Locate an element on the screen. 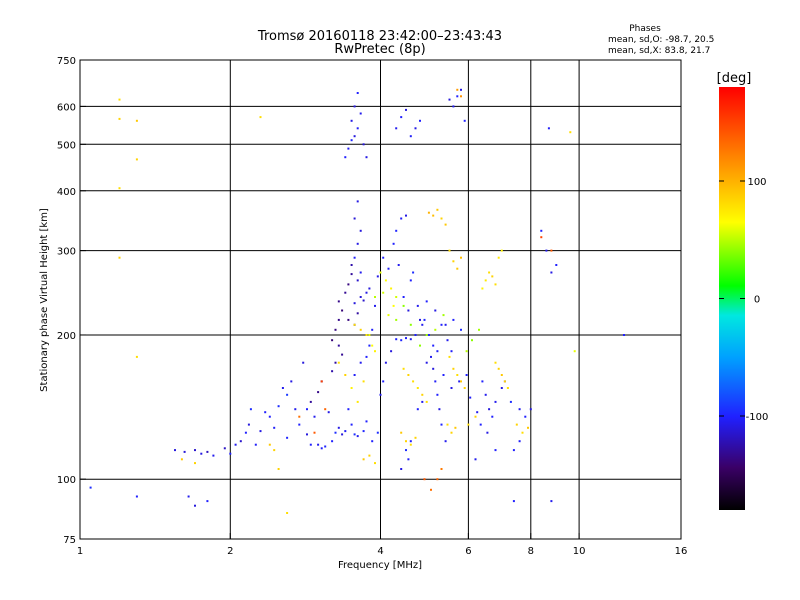 The height and width of the screenshot is (600, 800). x-axis-ticks: 1 2 4 6 8 10 16 is located at coordinates (382, 545).